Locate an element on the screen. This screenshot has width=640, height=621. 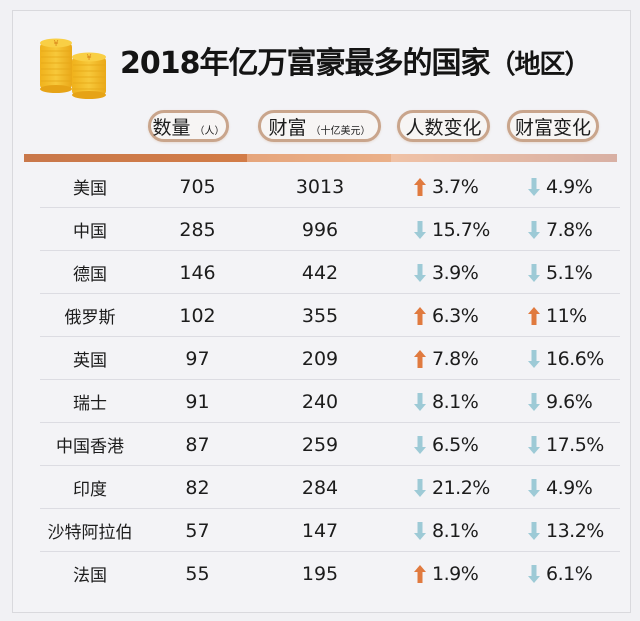
cell-count: 102 is located at coordinates (197, 315).